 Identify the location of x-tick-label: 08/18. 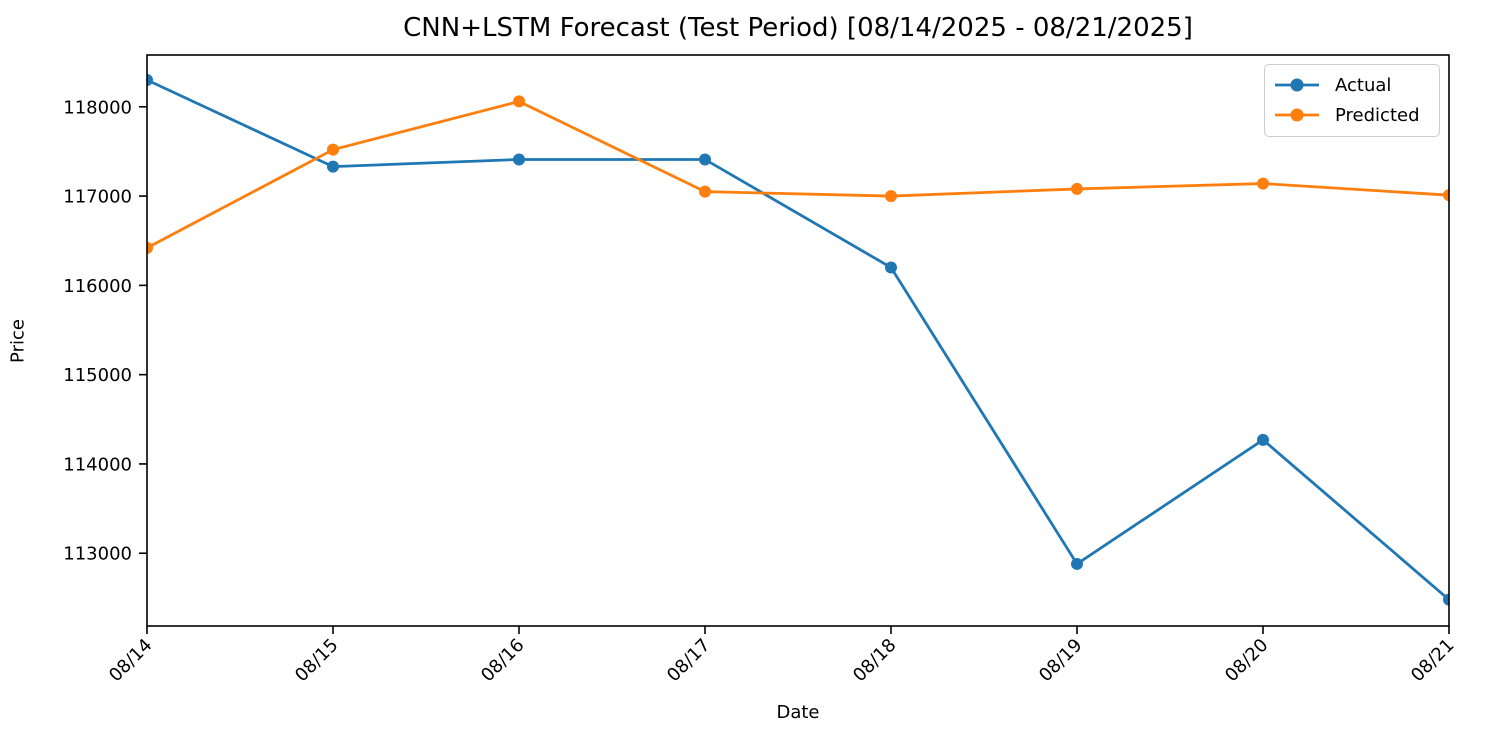
(875, 661).